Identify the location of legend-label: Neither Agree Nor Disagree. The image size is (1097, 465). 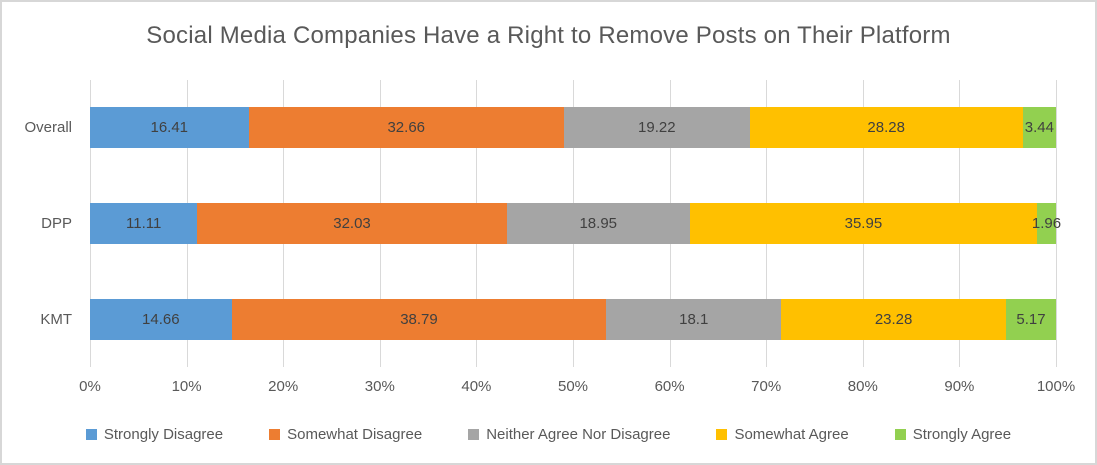
(578, 434).